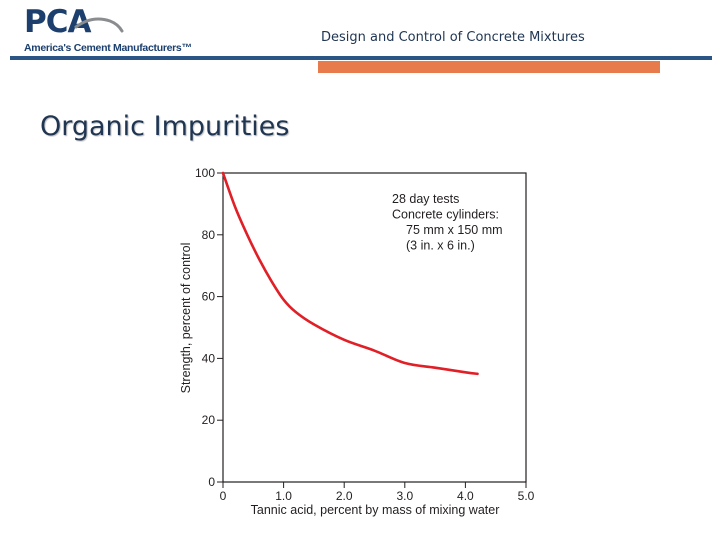 The image size is (720, 540). I want to click on slide-title: Organic Impurities, so click(165, 126).